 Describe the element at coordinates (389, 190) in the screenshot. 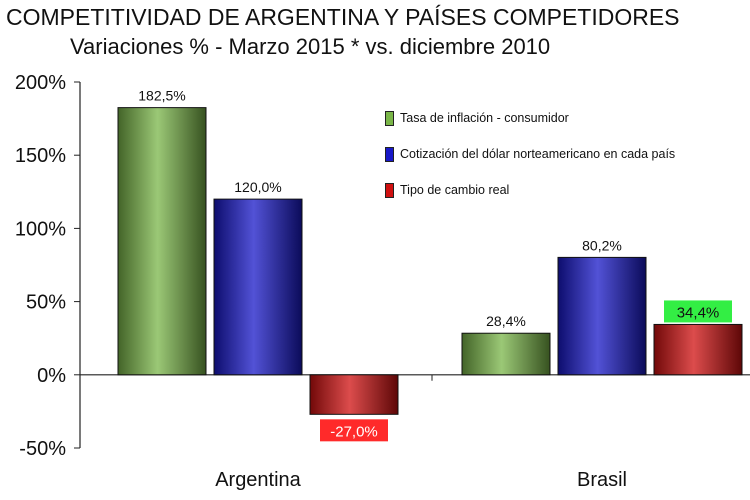

I see `legend-swatch-real-exchange` at that location.